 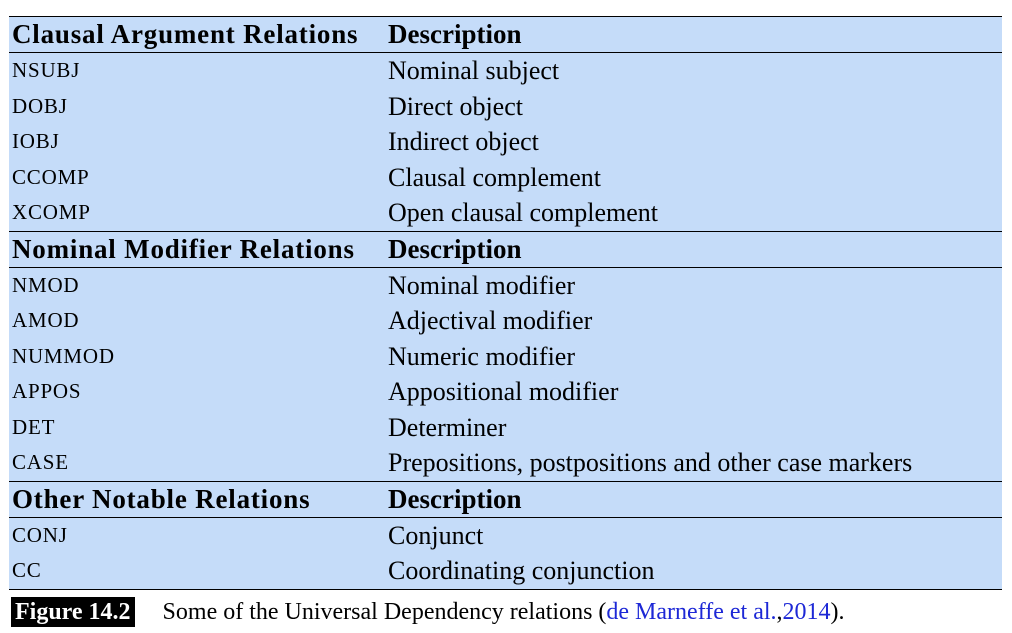 What do you see at coordinates (197, 249) in the screenshot?
I see `section-header: Nominal Modifier Relations` at bounding box center [197, 249].